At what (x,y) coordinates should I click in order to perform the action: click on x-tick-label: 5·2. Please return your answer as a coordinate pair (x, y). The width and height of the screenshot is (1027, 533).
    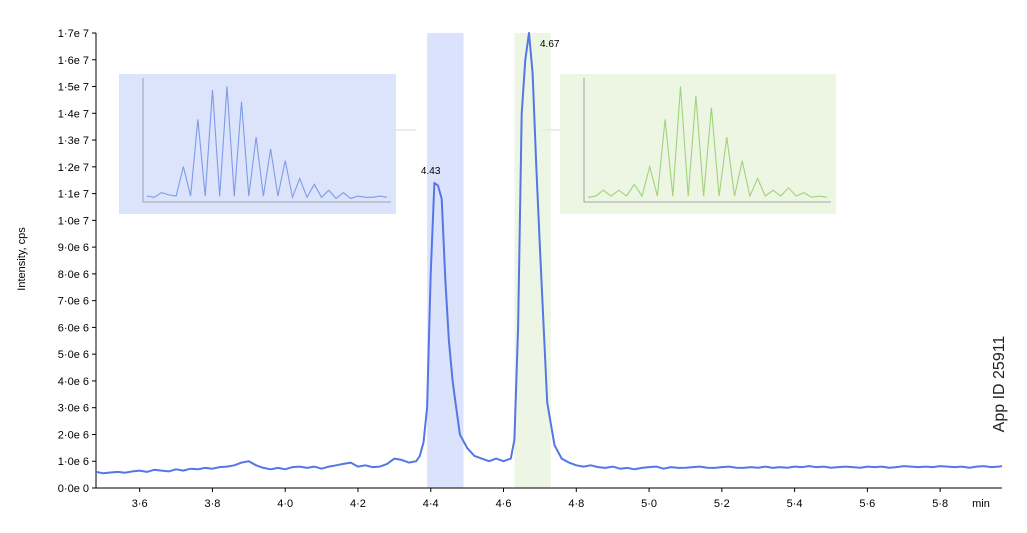
    Looking at the image, I should click on (722, 504).